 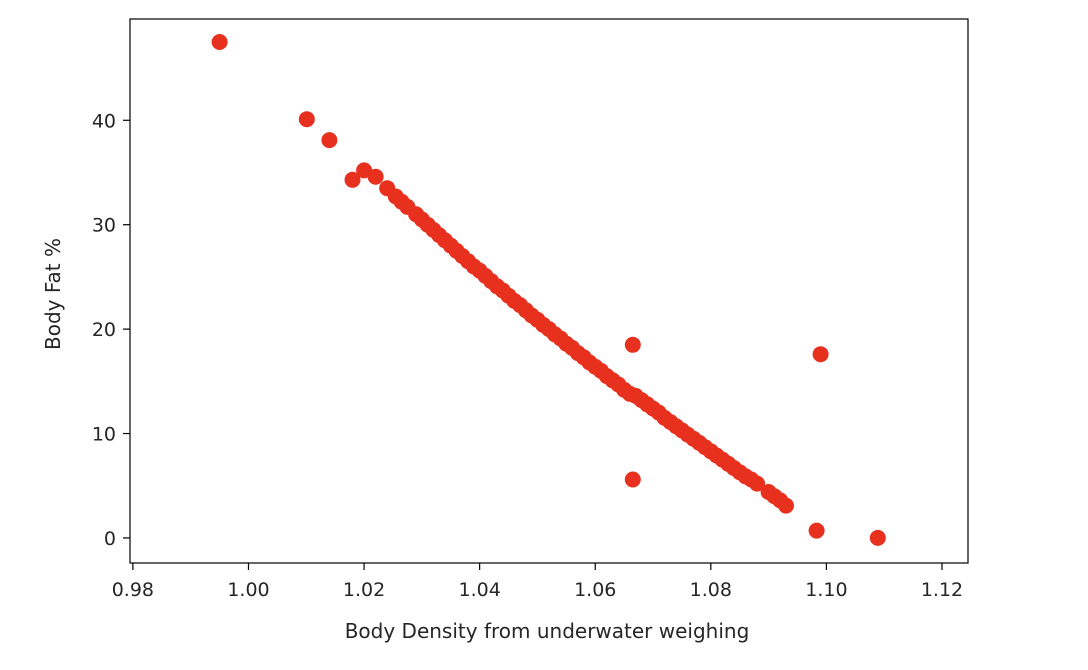 What do you see at coordinates (133, 590) in the screenshot?
I see `x-tick-label: 0.98` at bounding box center [133, 590].